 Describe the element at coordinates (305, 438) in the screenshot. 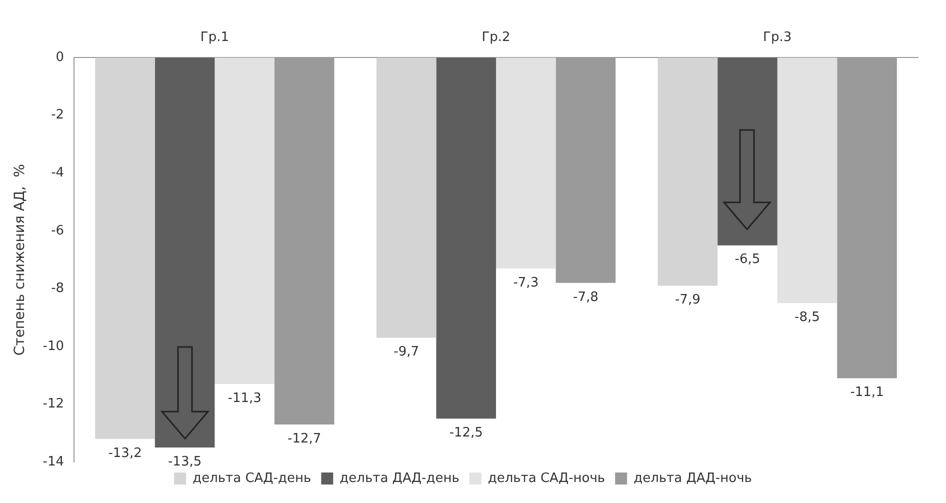

I see `data-label: -12,7` at that location.